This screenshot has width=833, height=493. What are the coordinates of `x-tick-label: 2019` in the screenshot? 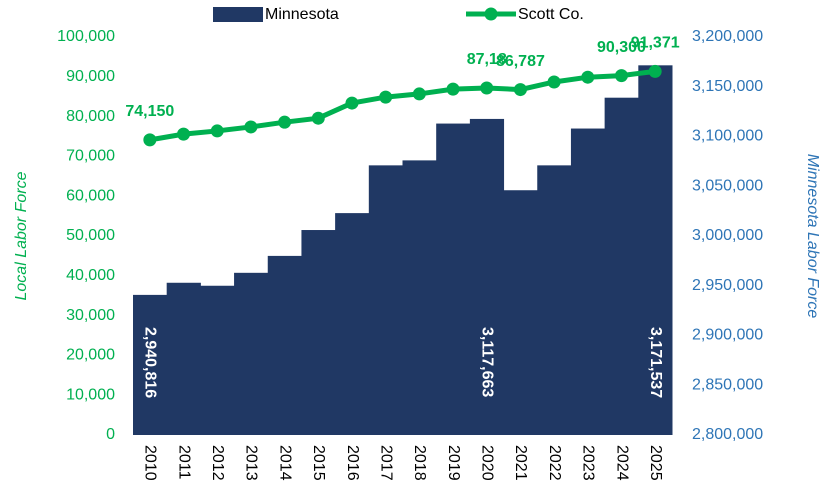 It's located at (453, 463).